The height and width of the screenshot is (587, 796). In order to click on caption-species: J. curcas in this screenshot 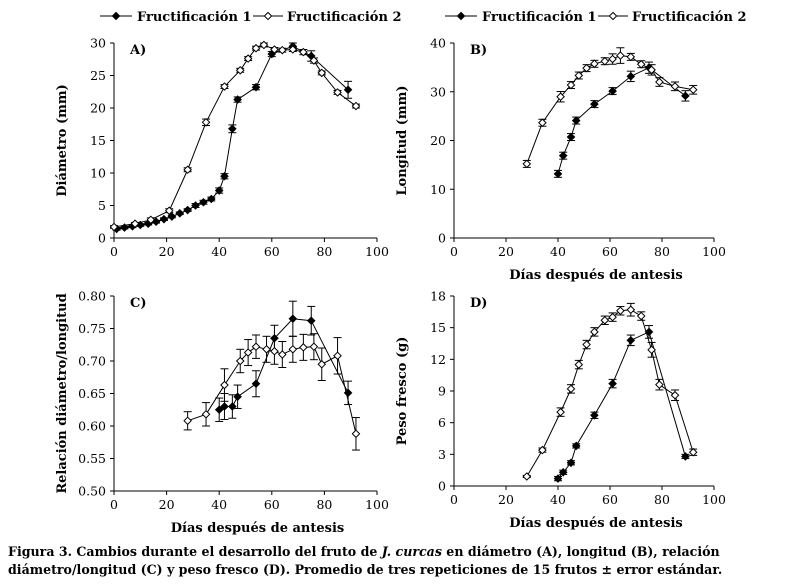, I will do `click(411, 551)`.